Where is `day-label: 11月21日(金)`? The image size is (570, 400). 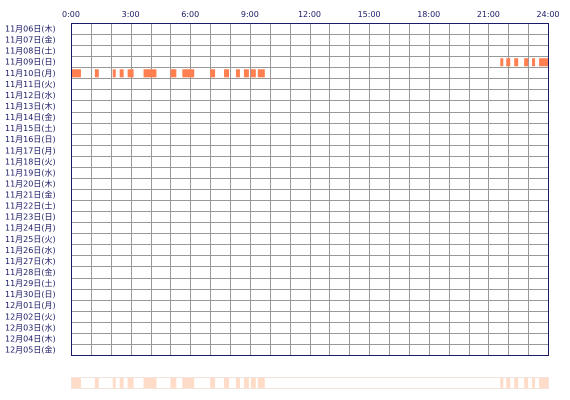 day-label: 11月21日(金) is located at coordinates (30, 195).